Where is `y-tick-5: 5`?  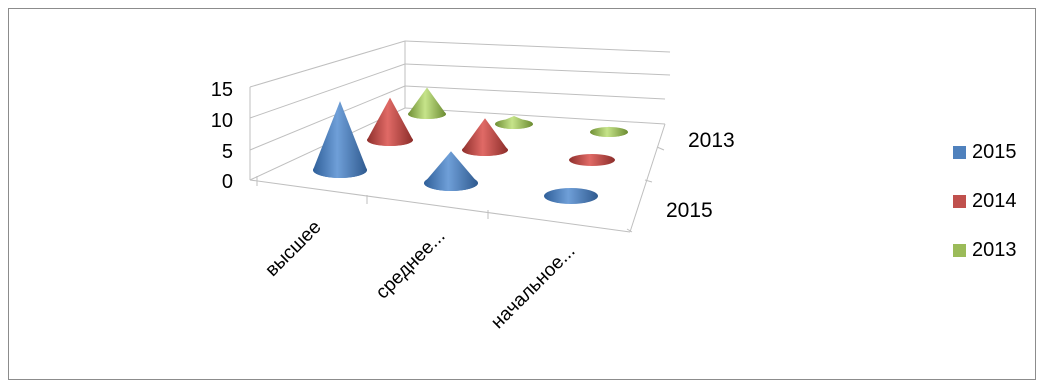
y-tick-5: 5 is located at coordinates (227, 152).